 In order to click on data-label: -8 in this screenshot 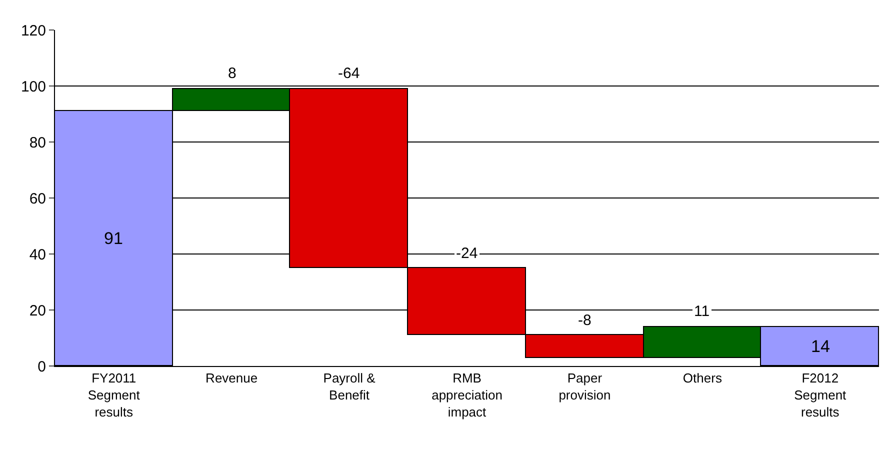, I will do `click(585, 320)`.